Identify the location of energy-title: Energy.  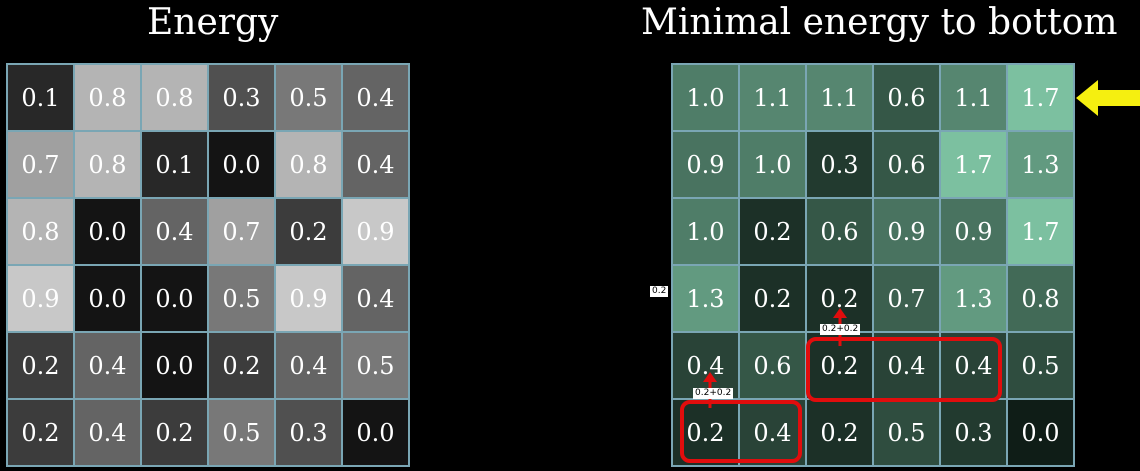
(213, 22).